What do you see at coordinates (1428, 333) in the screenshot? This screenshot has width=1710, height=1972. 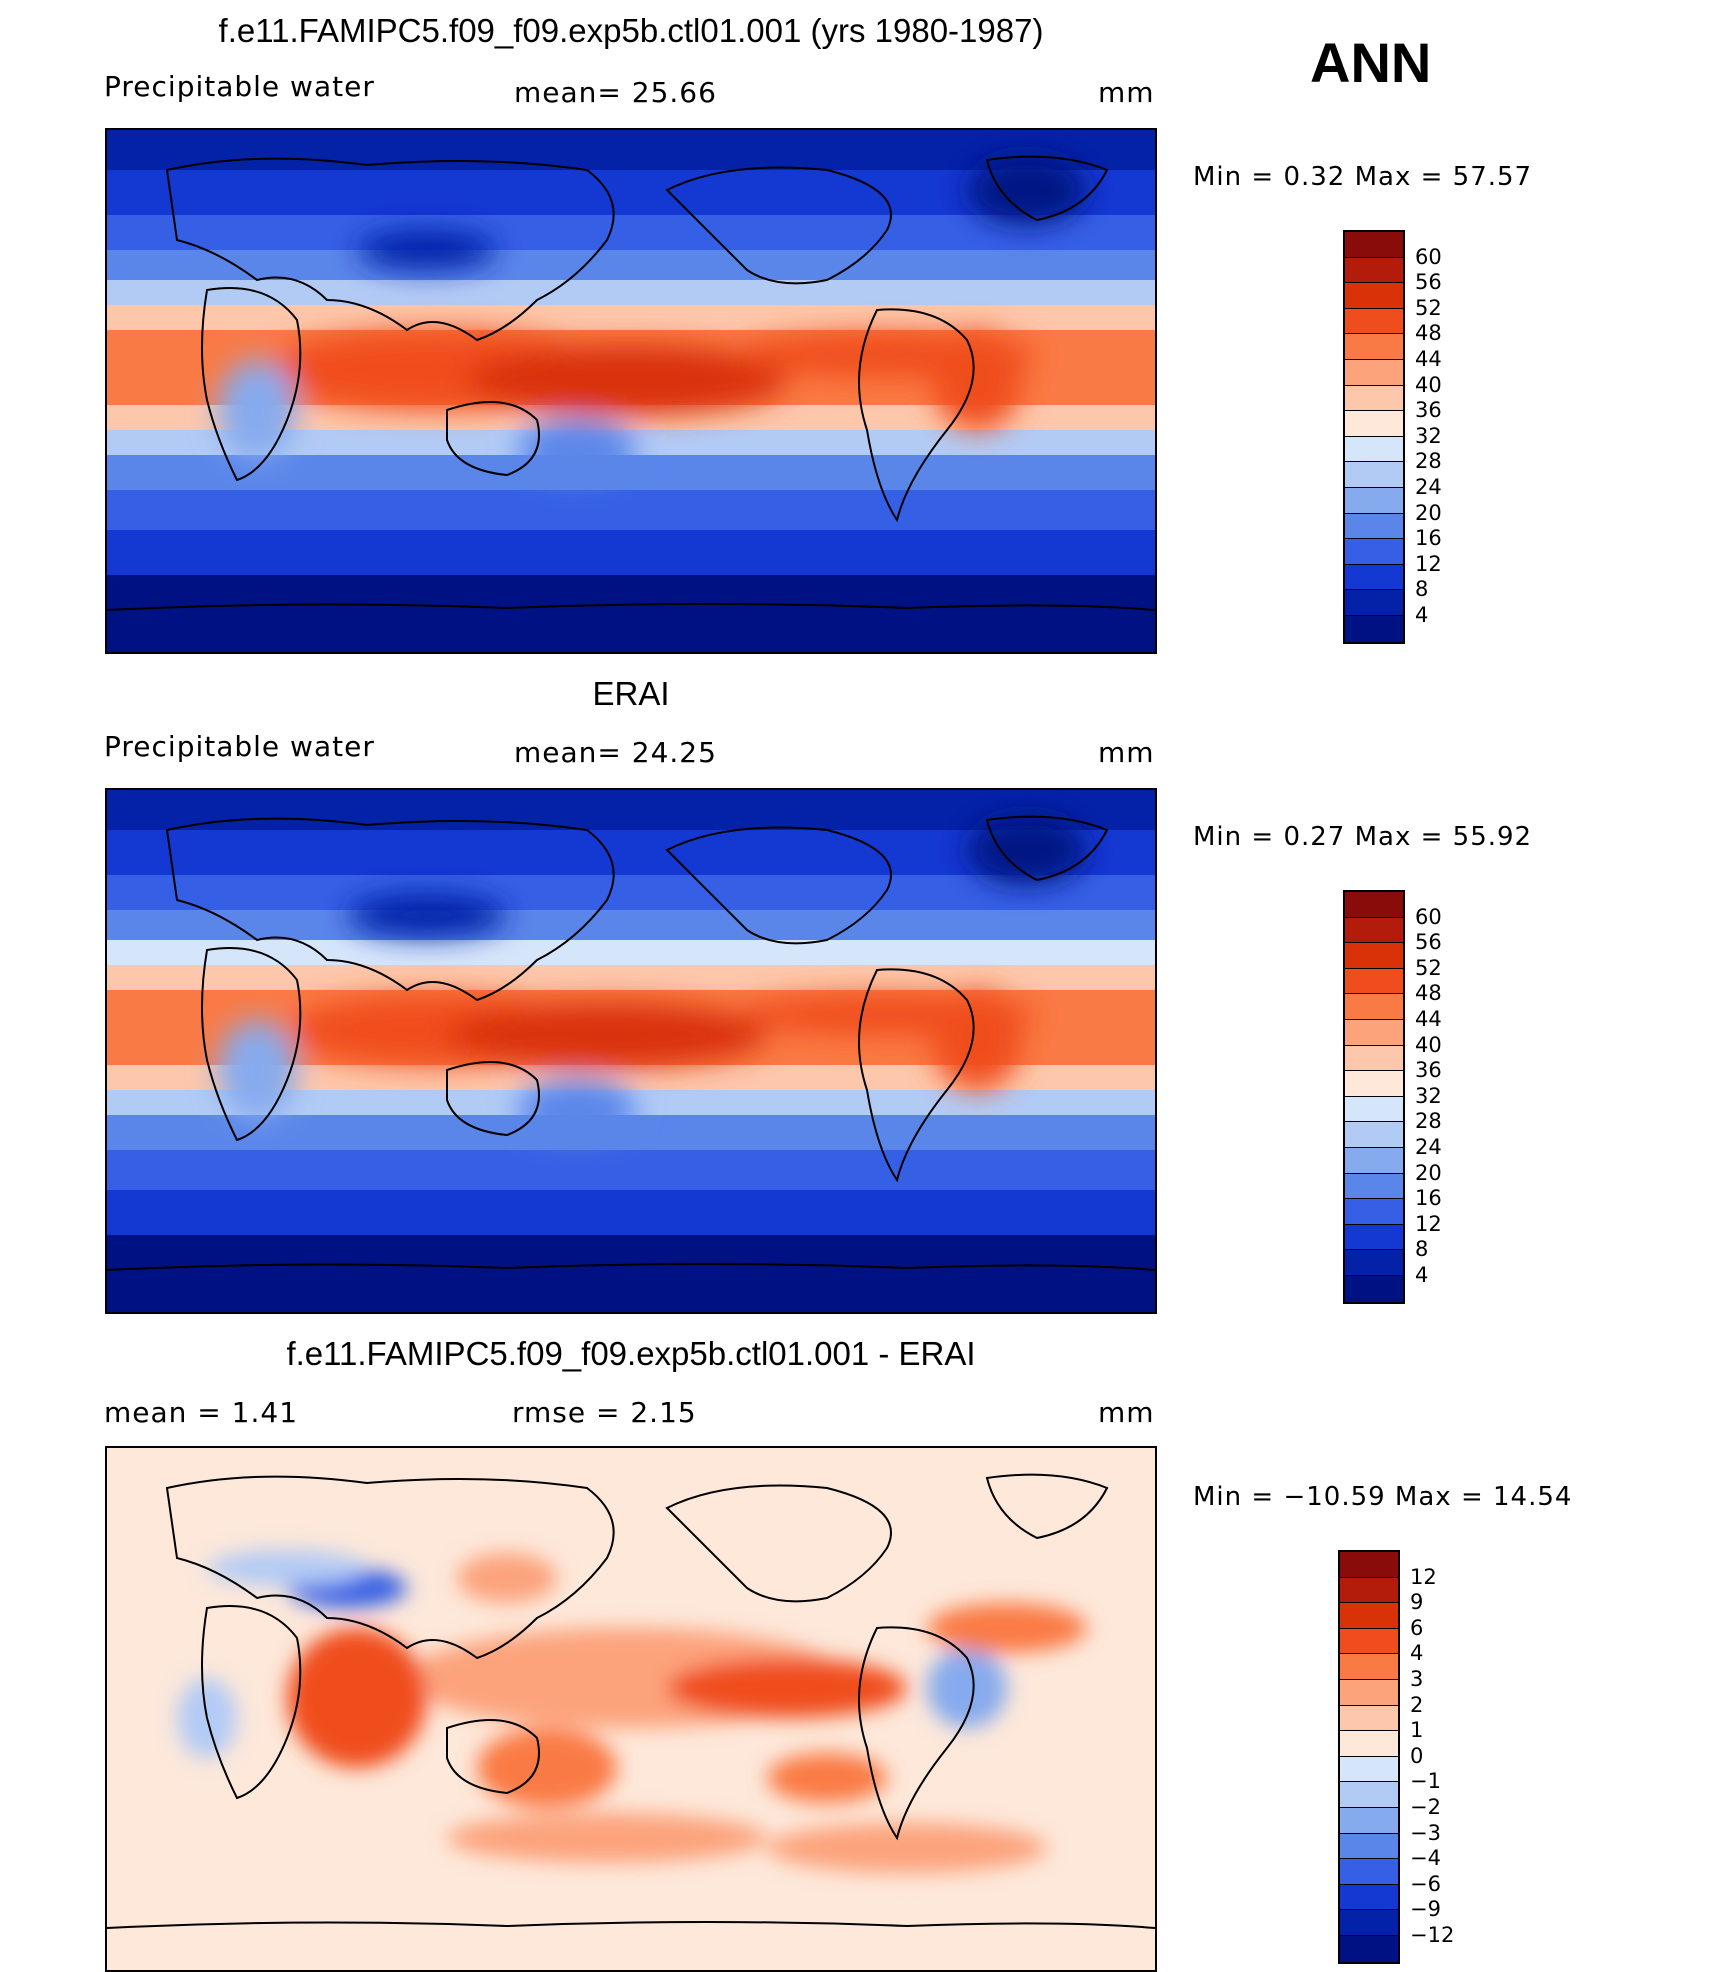 I see `model-colorbar-tick-label: 48` at bounding box center [1428, 333].